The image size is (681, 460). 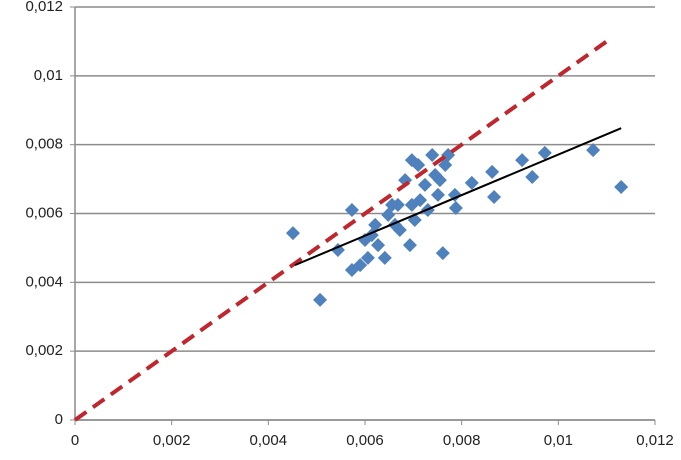 I want to click on y-tick-label: 0, so click(x=59, y=419).